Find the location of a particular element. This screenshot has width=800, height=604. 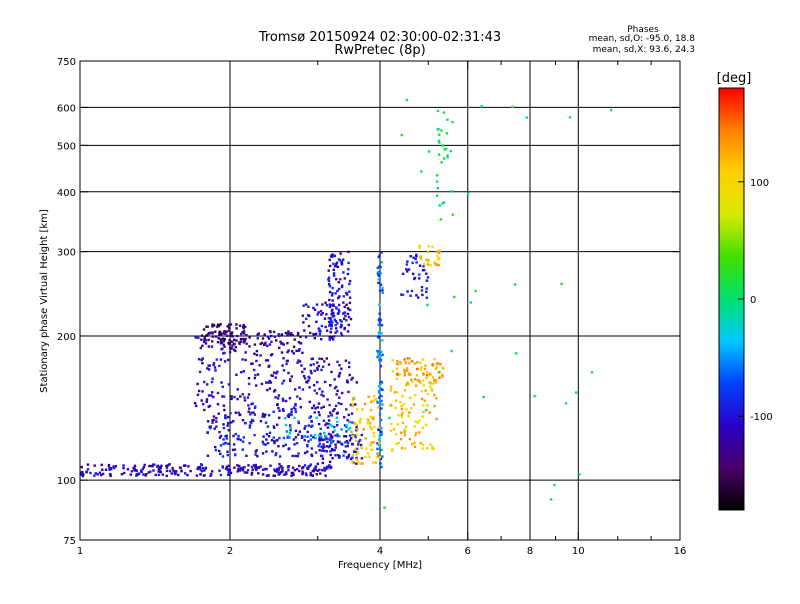

colorbar-label: [deg] is located at coordinates (734, 78).